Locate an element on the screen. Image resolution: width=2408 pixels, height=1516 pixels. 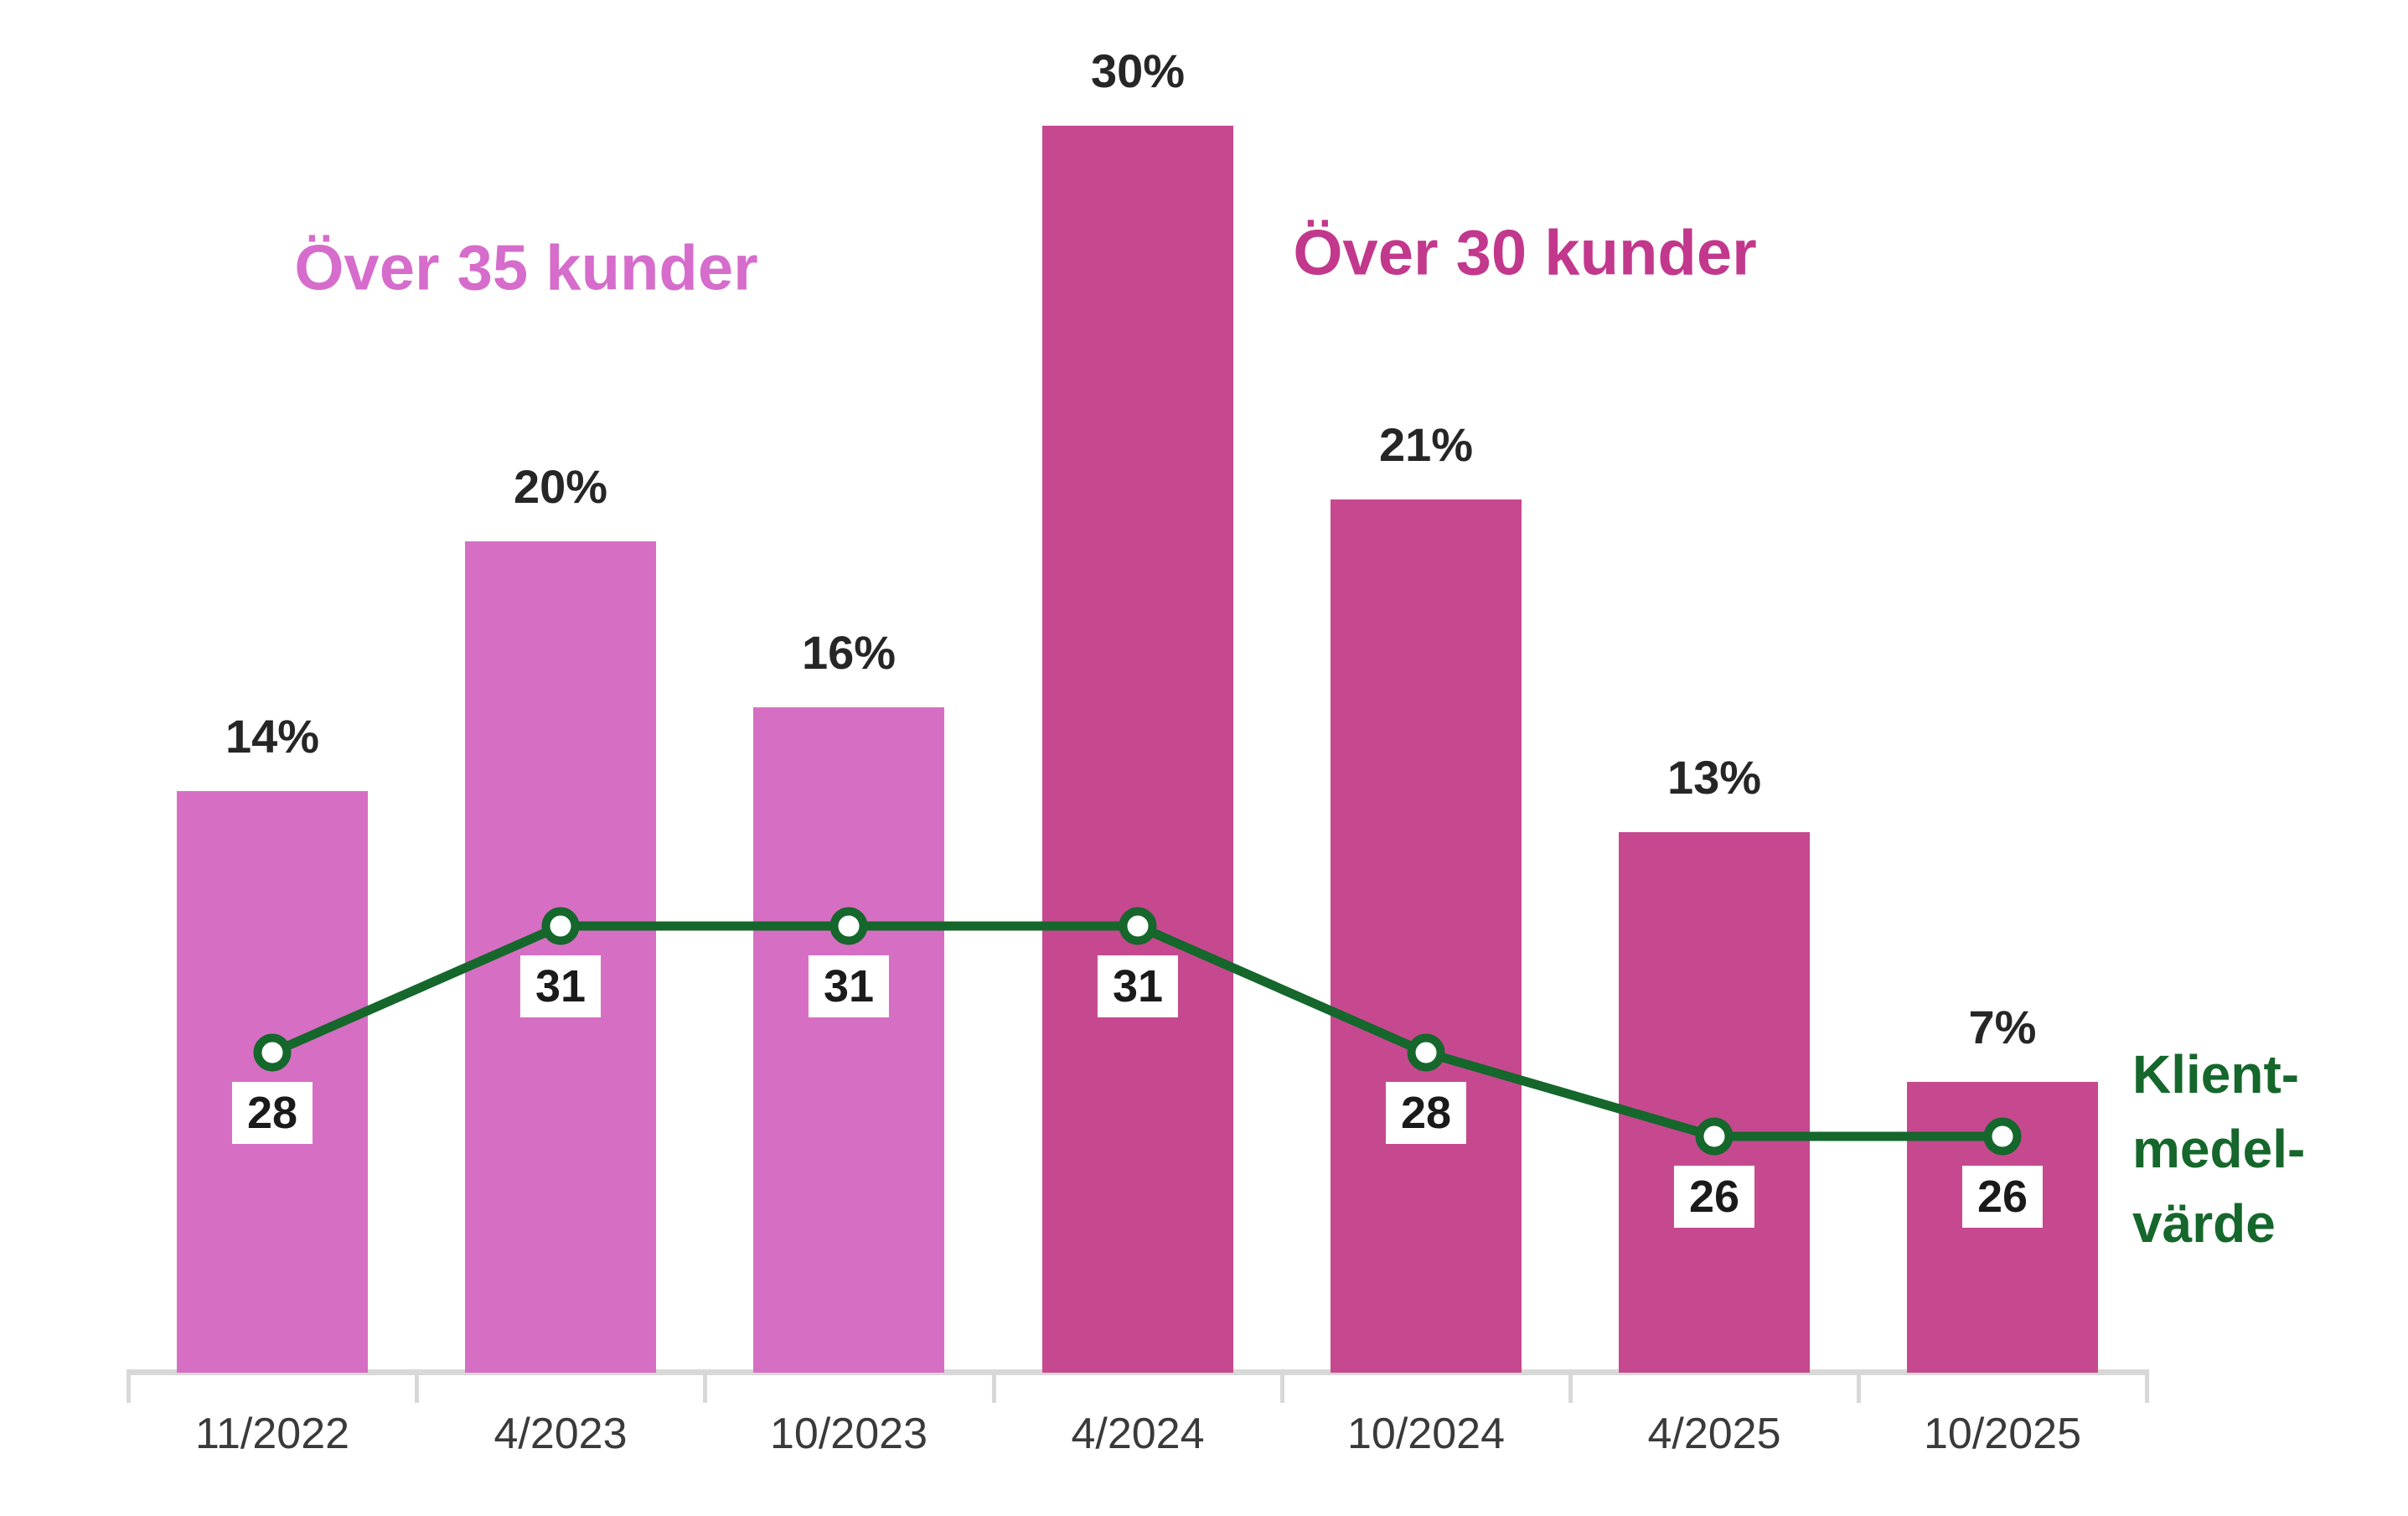
x-axis-label: 4/2025 is located at coordinates (1714, 1434).